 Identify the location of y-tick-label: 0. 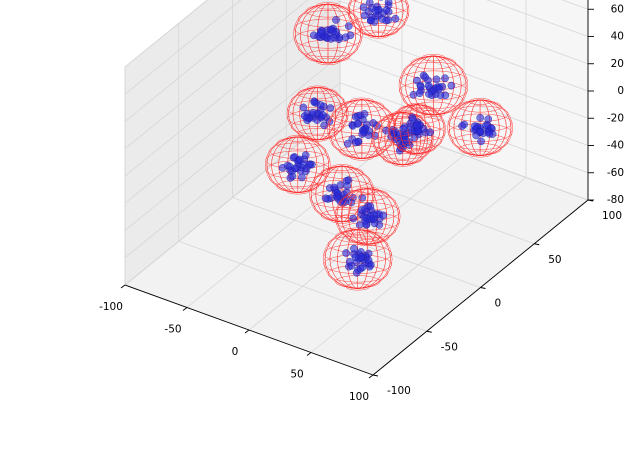
(498, 304).